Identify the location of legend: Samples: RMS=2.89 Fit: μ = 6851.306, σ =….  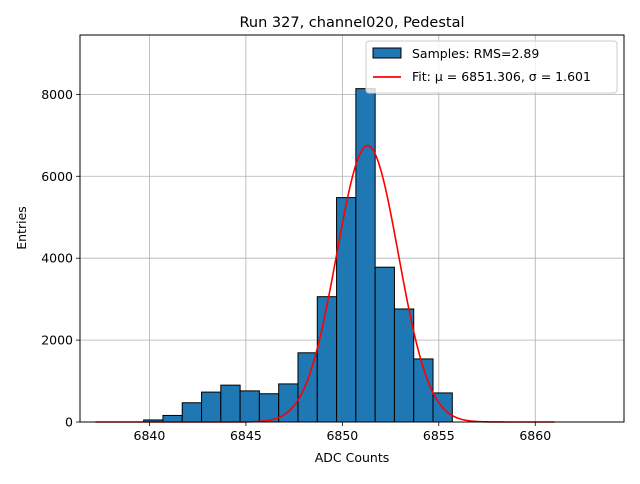
(491, 67).